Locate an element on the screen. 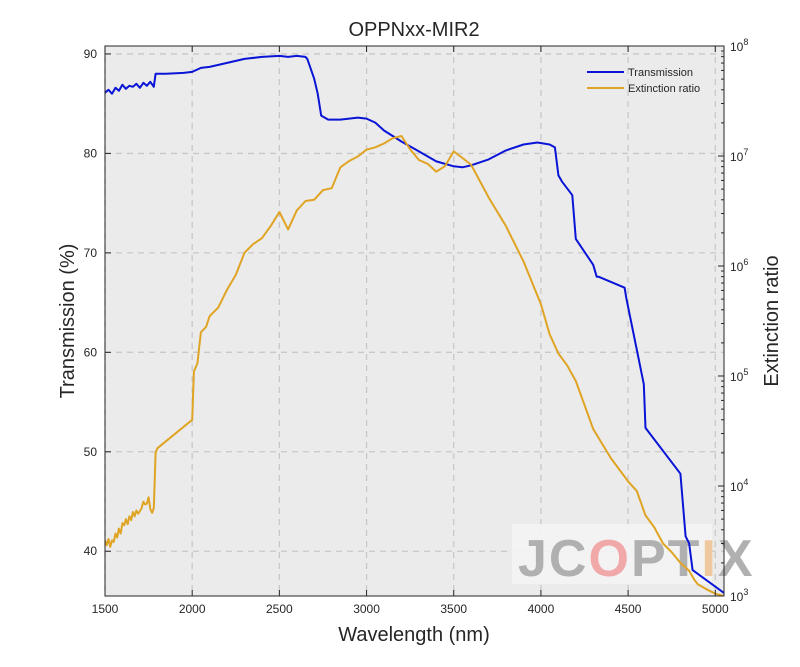 The width and height of the screenshot is (800, 667). legend-label-transmission: Transmission is located at coordinates (660, 73).